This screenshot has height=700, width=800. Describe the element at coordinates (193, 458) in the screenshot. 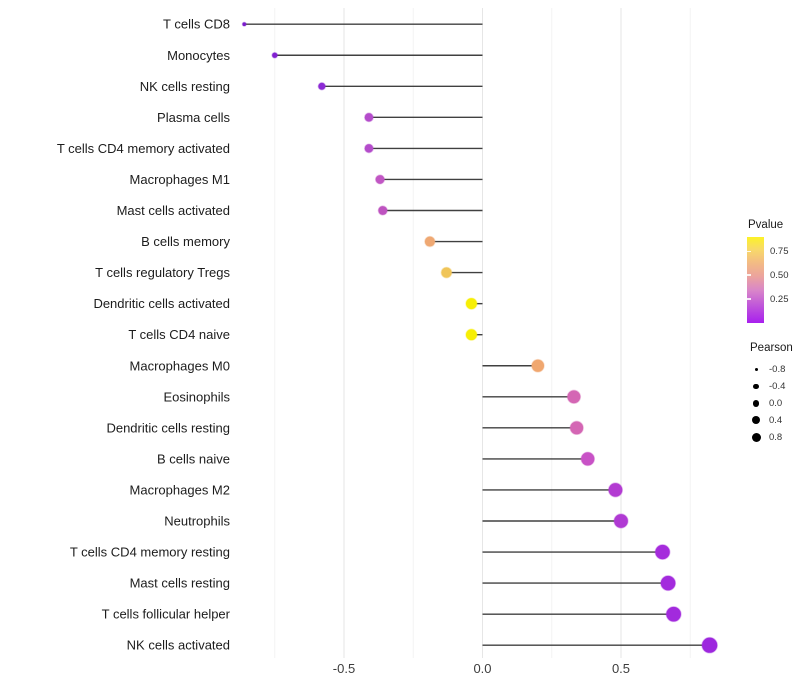

I see `y-axis-label: B cells naive` at that location.